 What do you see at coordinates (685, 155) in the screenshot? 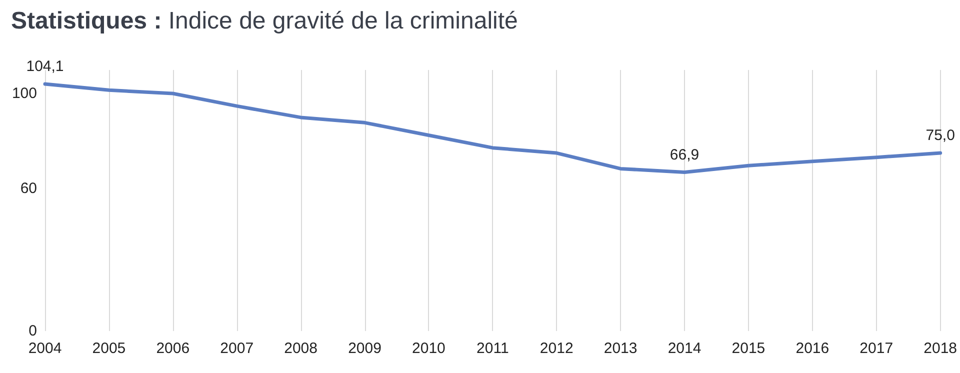
I see `data-label: 66,9` at bounding box center [685, 155].